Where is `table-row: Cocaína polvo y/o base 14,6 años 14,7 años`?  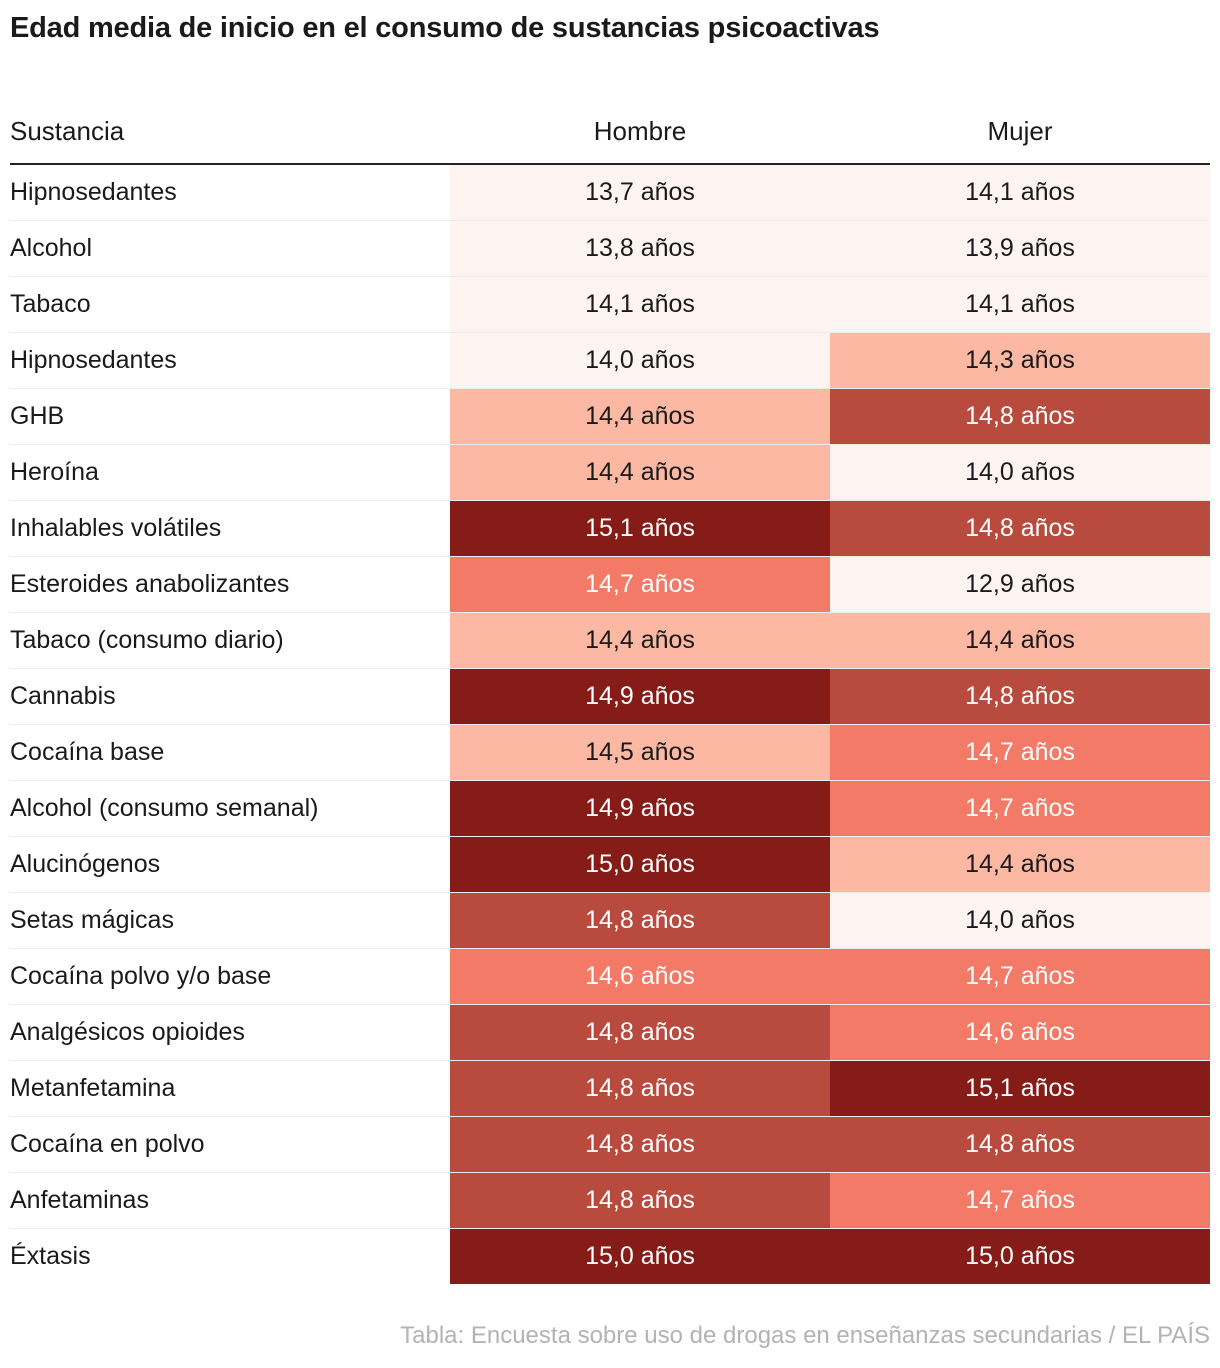
table-row: Cocaína polvo y/o base 14,6 años 14,7 años is located at coordinates (610, 976).